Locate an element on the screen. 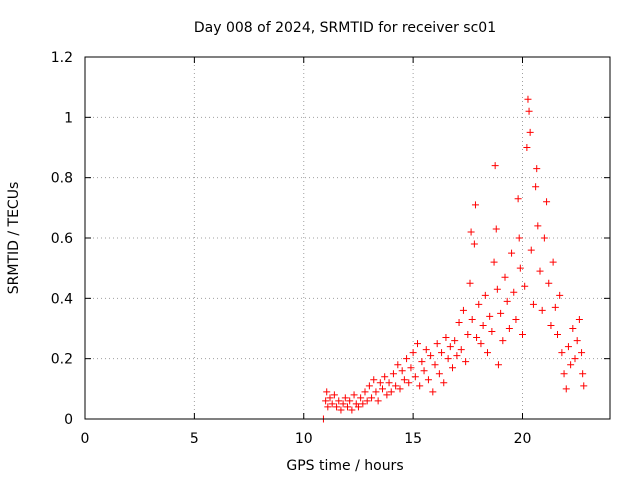  y-tick-label: 0.6 is located at coordinates (62, 239).